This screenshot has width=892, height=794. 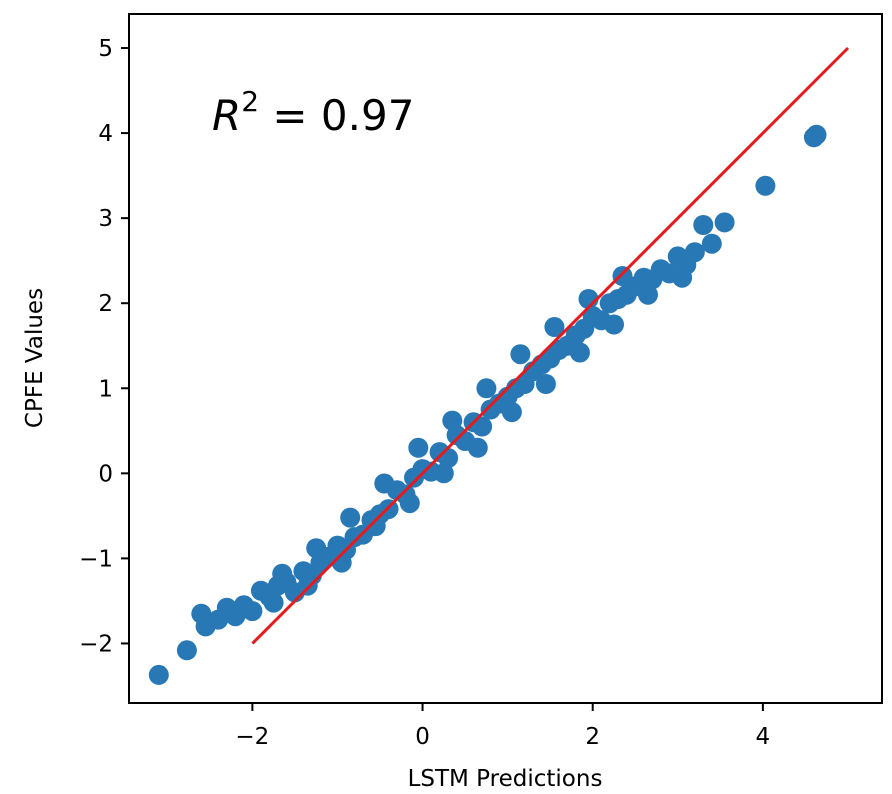 I want to click on x-tick-label: 0, so click(x=422, y=737).